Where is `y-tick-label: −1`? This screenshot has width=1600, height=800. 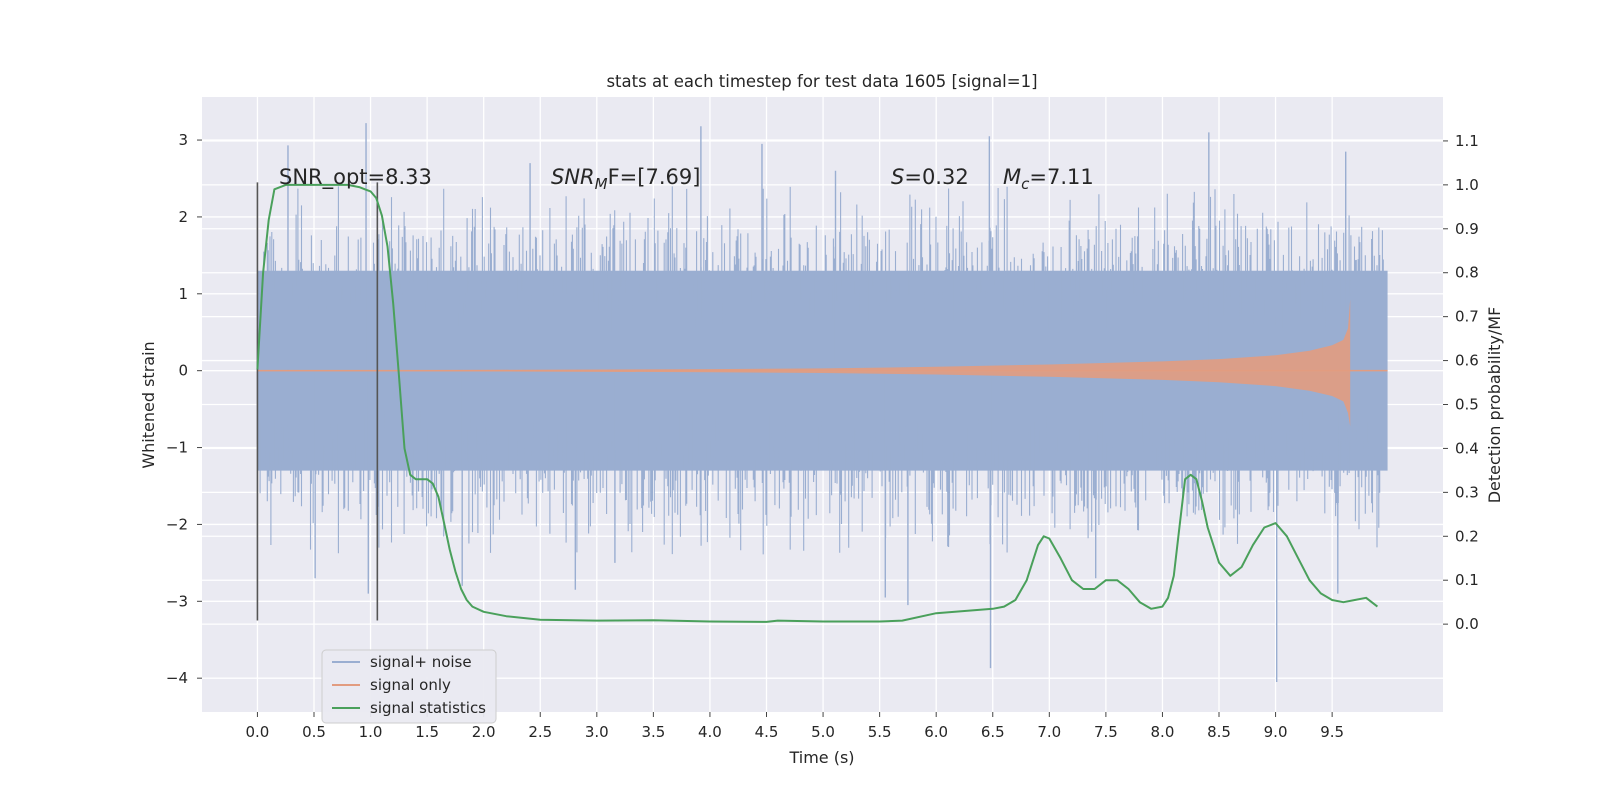
y-tick-label: −1 is located at coordinates (177, 448).